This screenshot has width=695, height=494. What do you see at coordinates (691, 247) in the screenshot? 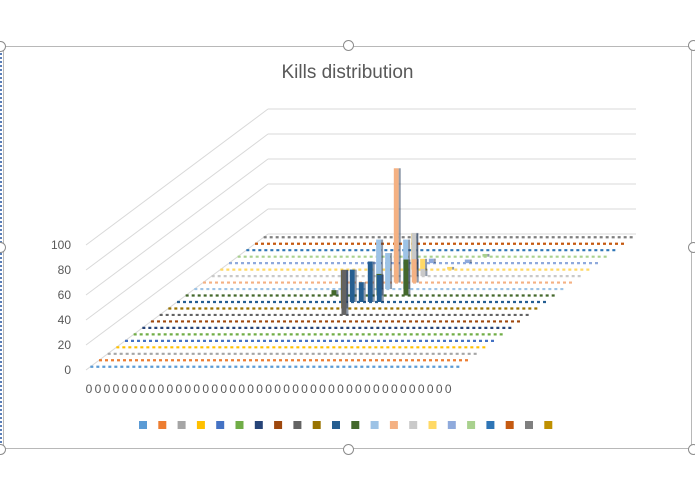
I see `resize-handle-right` at bounding box center [691, 247].